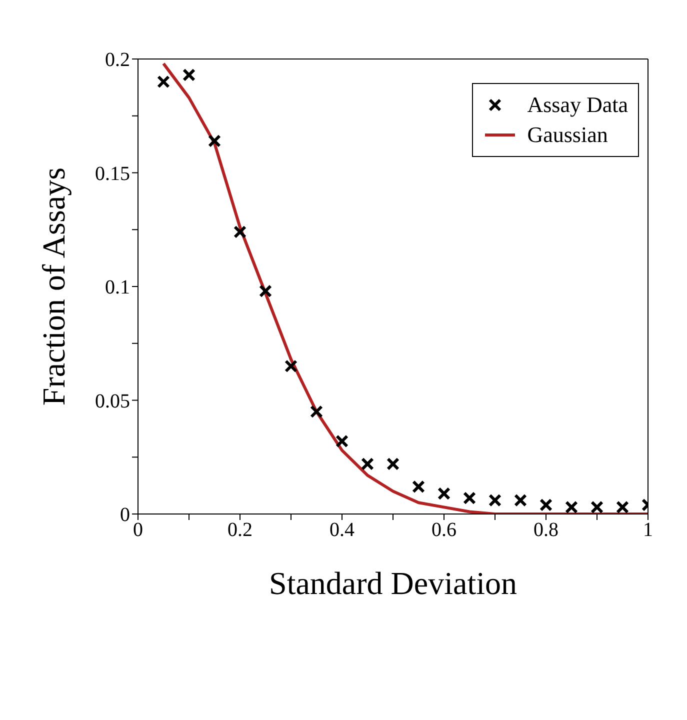 This screenshot has height=720, width=687. I want to click on x-tick-label: 0.8, so click(546, 530).